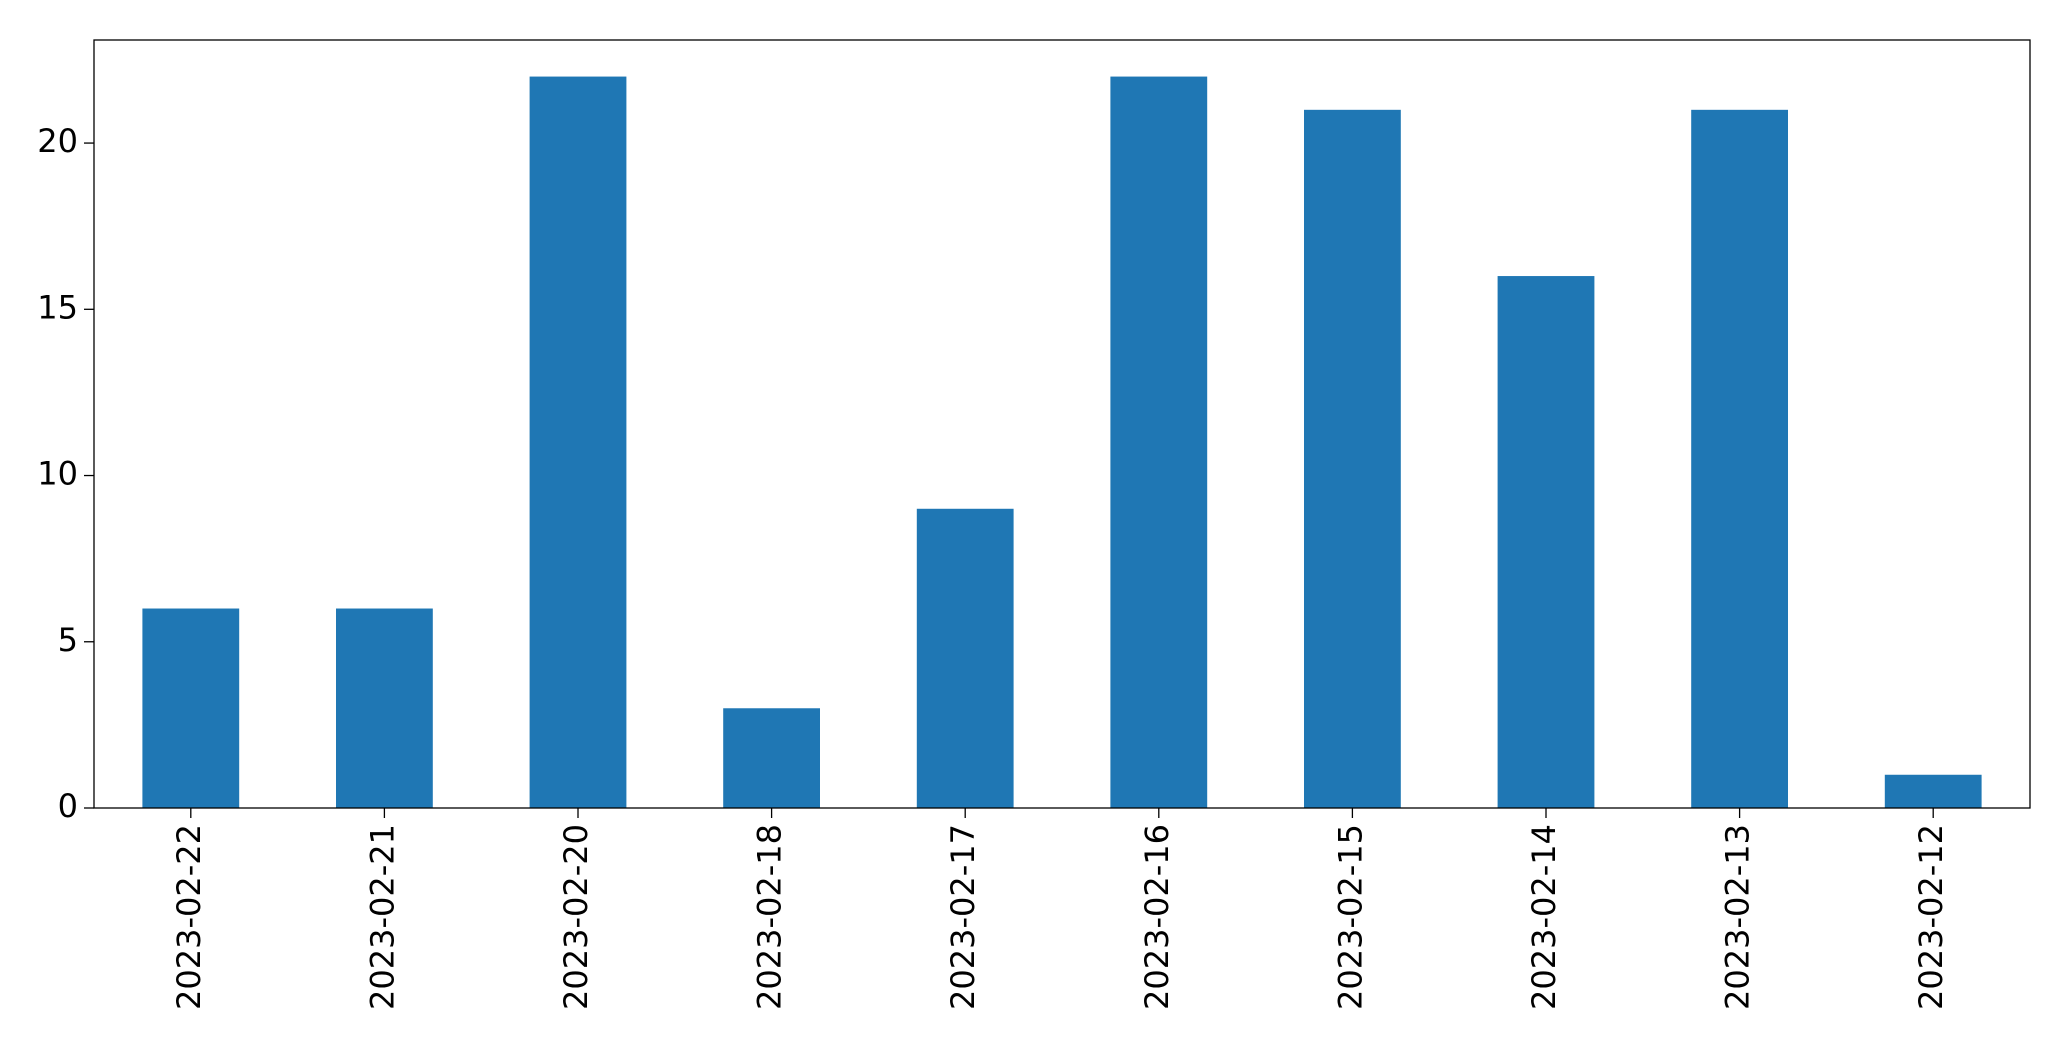  Describe the element at coordinates (68, 640) in the screenshot. I see `y-tick-label: 5` at that location.